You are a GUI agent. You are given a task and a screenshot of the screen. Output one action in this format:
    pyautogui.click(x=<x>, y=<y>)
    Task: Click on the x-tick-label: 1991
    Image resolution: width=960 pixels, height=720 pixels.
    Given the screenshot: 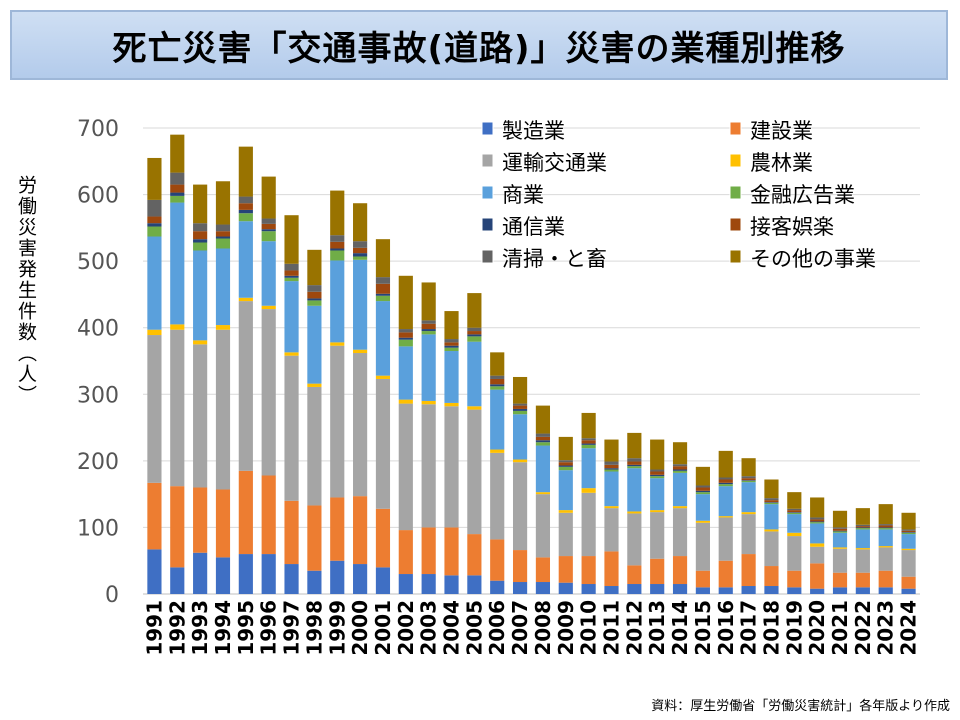 What is the action you would take?
    pyautogui.click(x=154, y=628)
    